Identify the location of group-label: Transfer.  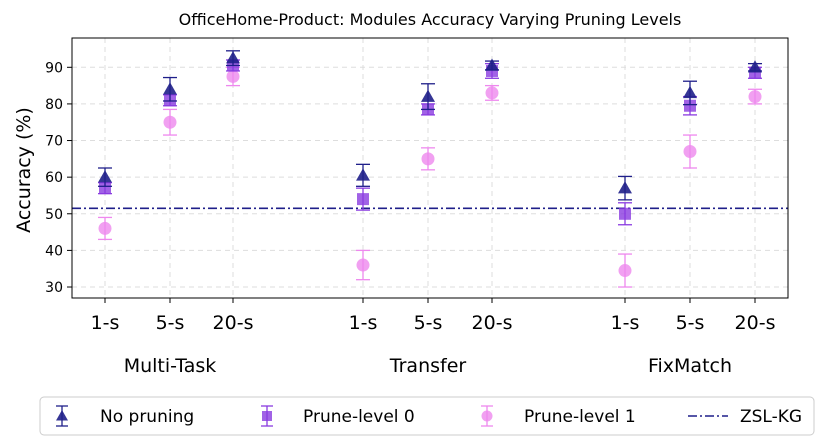
(428, 366).